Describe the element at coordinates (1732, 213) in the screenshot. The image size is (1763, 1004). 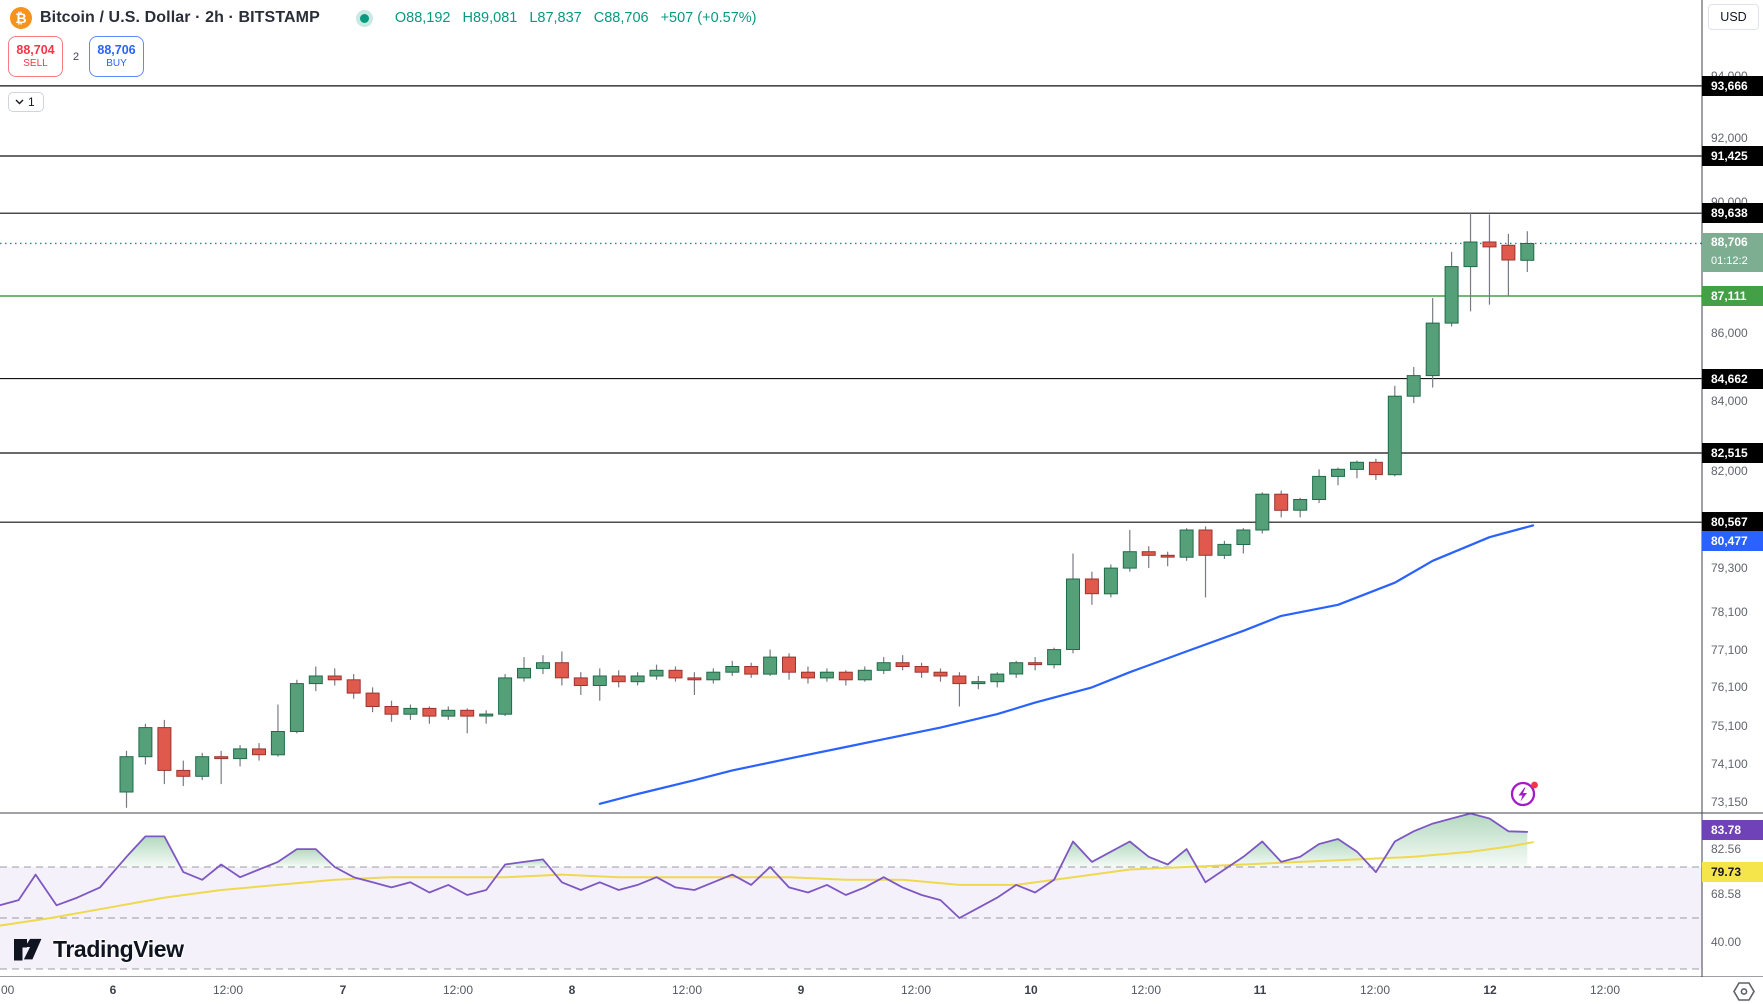
I see `price-level-badge: 89,638` at that location.